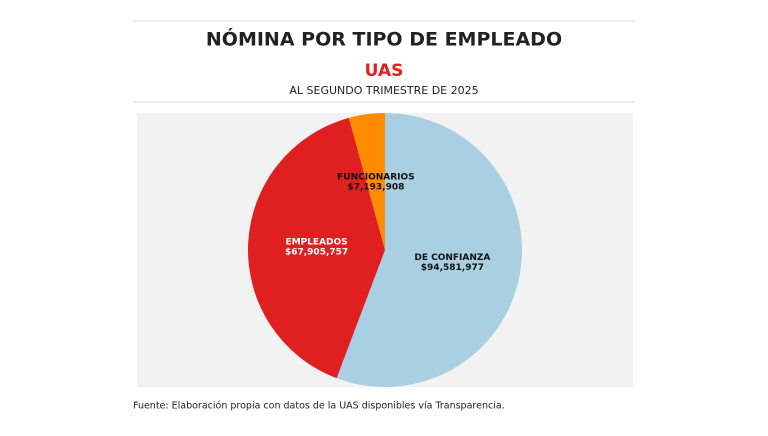  Describe the element at coordinates (383, 90) in the screenshot. I see `chart-caption: AL SEGUNDO TRIMESTRE DE 2025` at that location.